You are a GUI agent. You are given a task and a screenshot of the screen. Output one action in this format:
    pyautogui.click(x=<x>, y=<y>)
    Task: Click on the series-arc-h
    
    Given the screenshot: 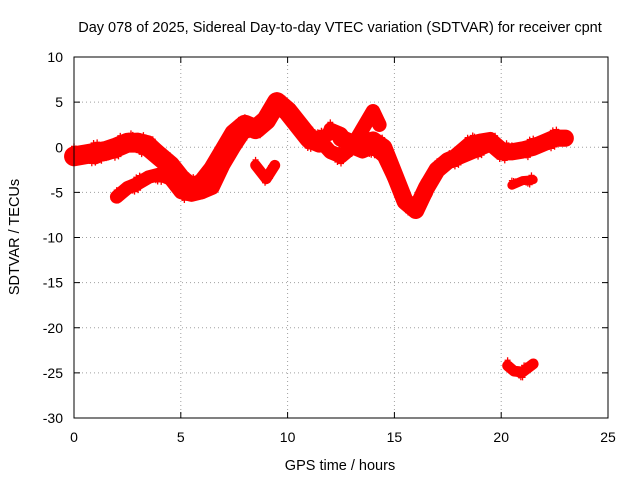 What is the action you would take?
    pyautogui.click(x=453, y=172)
    